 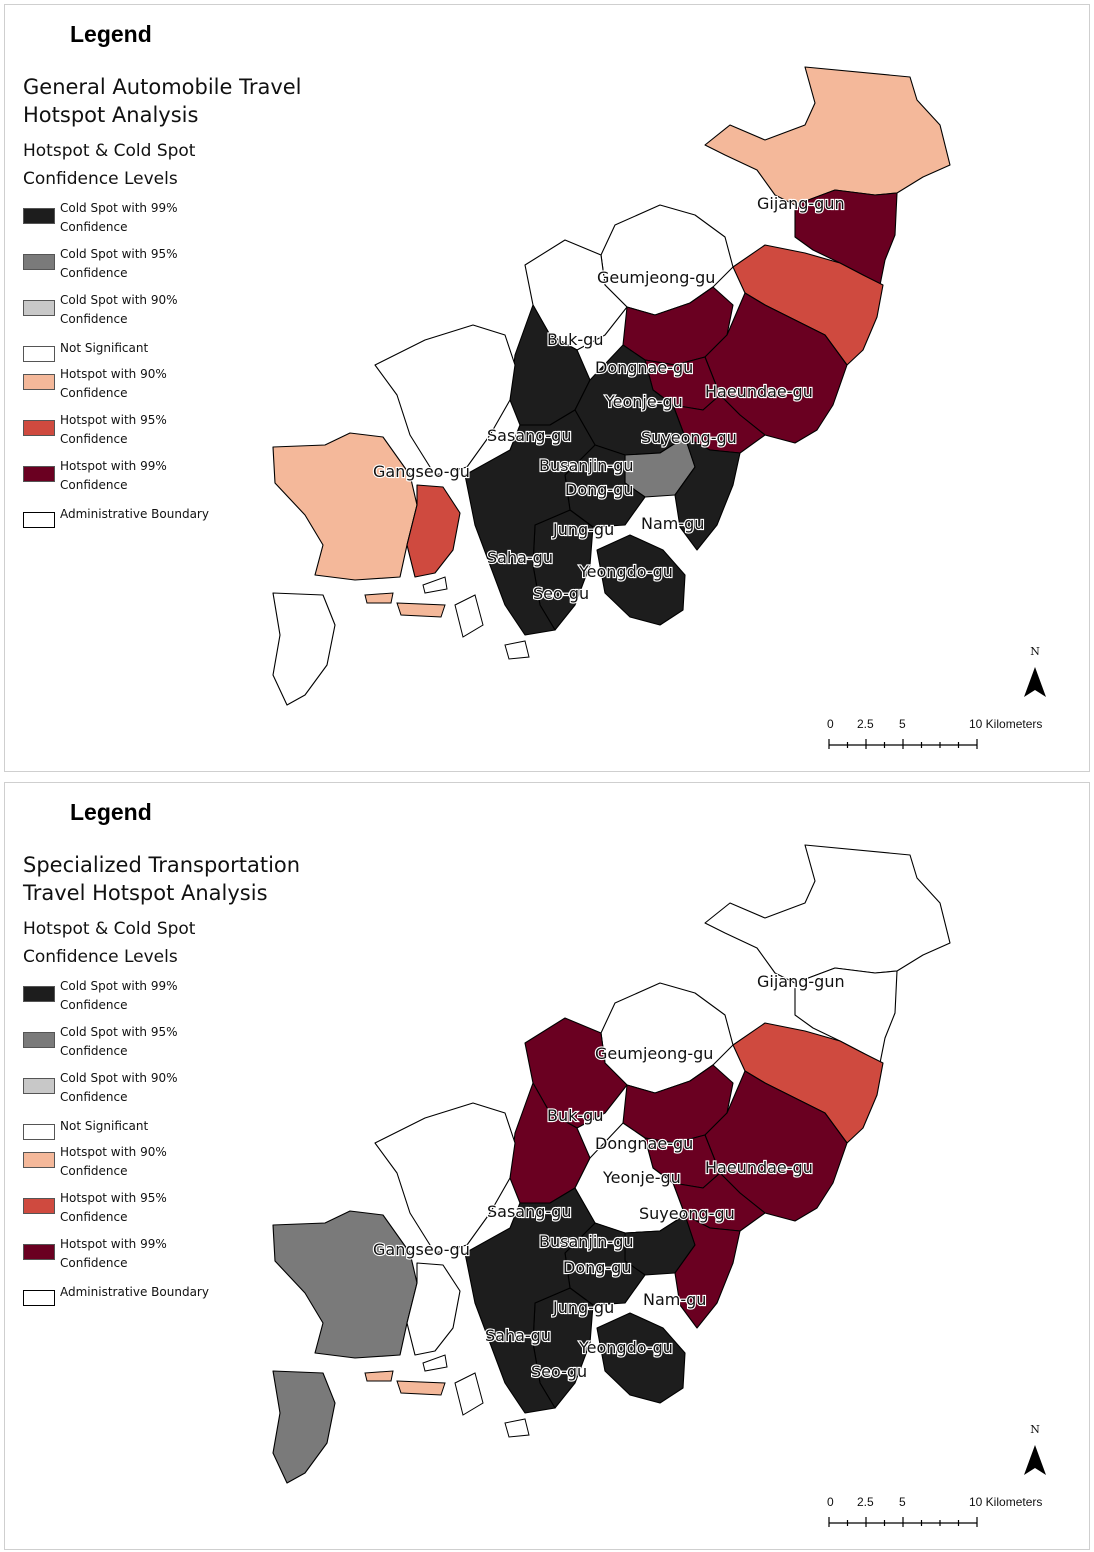 I want to click on legend-subtitle: Hotspot & Cold Spot Confidence Levels, so click(x=109, y=943).